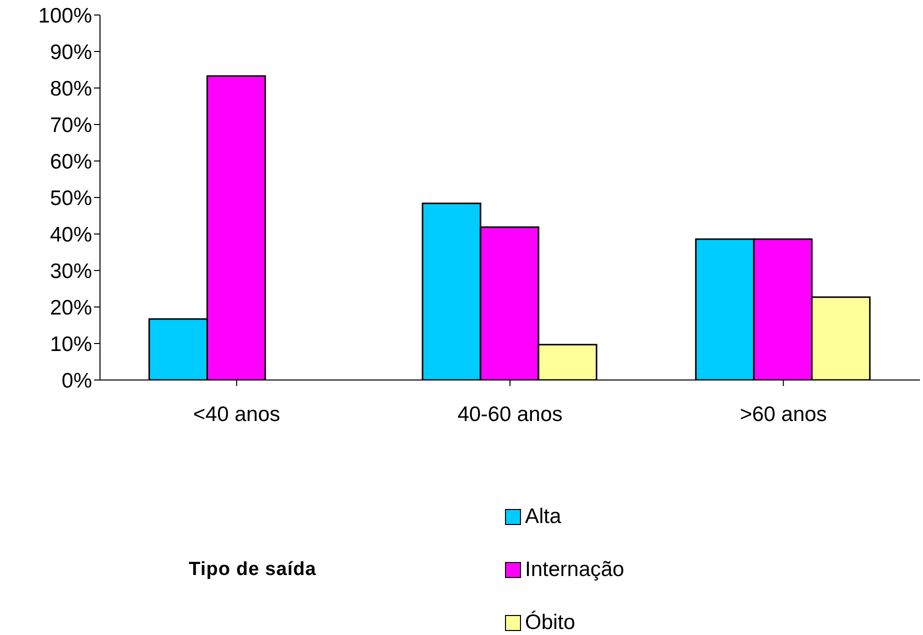  What do you see at coordinates (71, 344) in the screenshot?
I see `y-tick-label: 10%` at bounding box center [71, 344].